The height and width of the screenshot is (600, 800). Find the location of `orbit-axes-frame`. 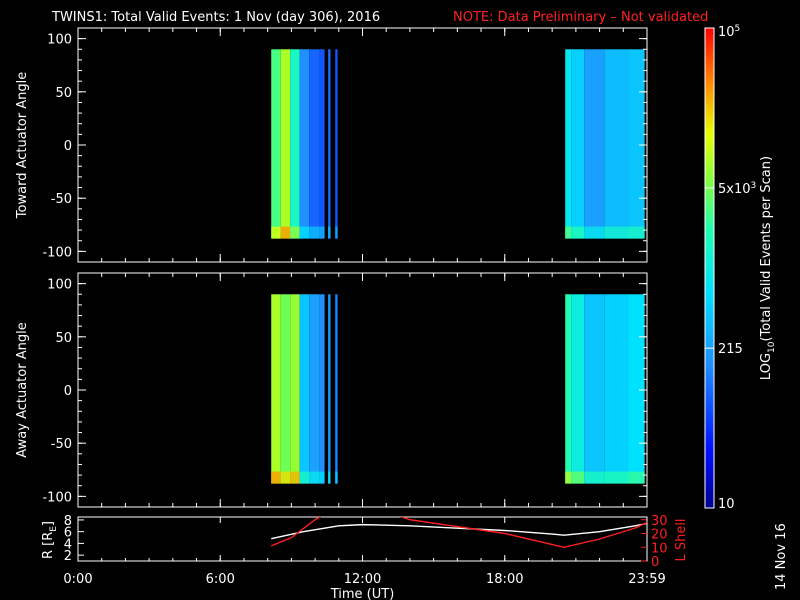

orbit-axes-frame is located at coordinates (362, 539).